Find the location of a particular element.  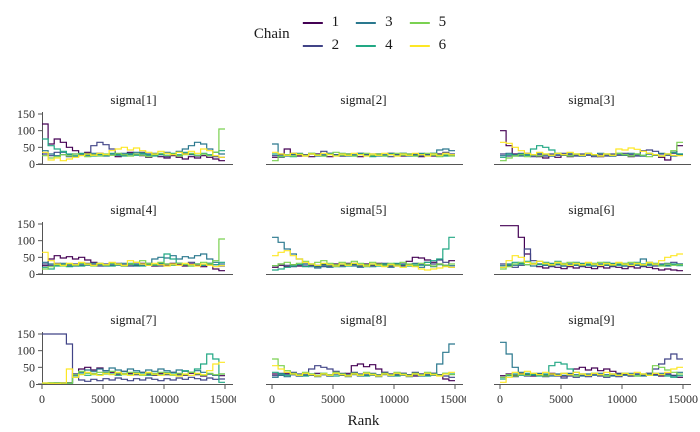

plot-sigma[4]: sigma[4] 0 50 100 150 is located at coordinates (125, 241).